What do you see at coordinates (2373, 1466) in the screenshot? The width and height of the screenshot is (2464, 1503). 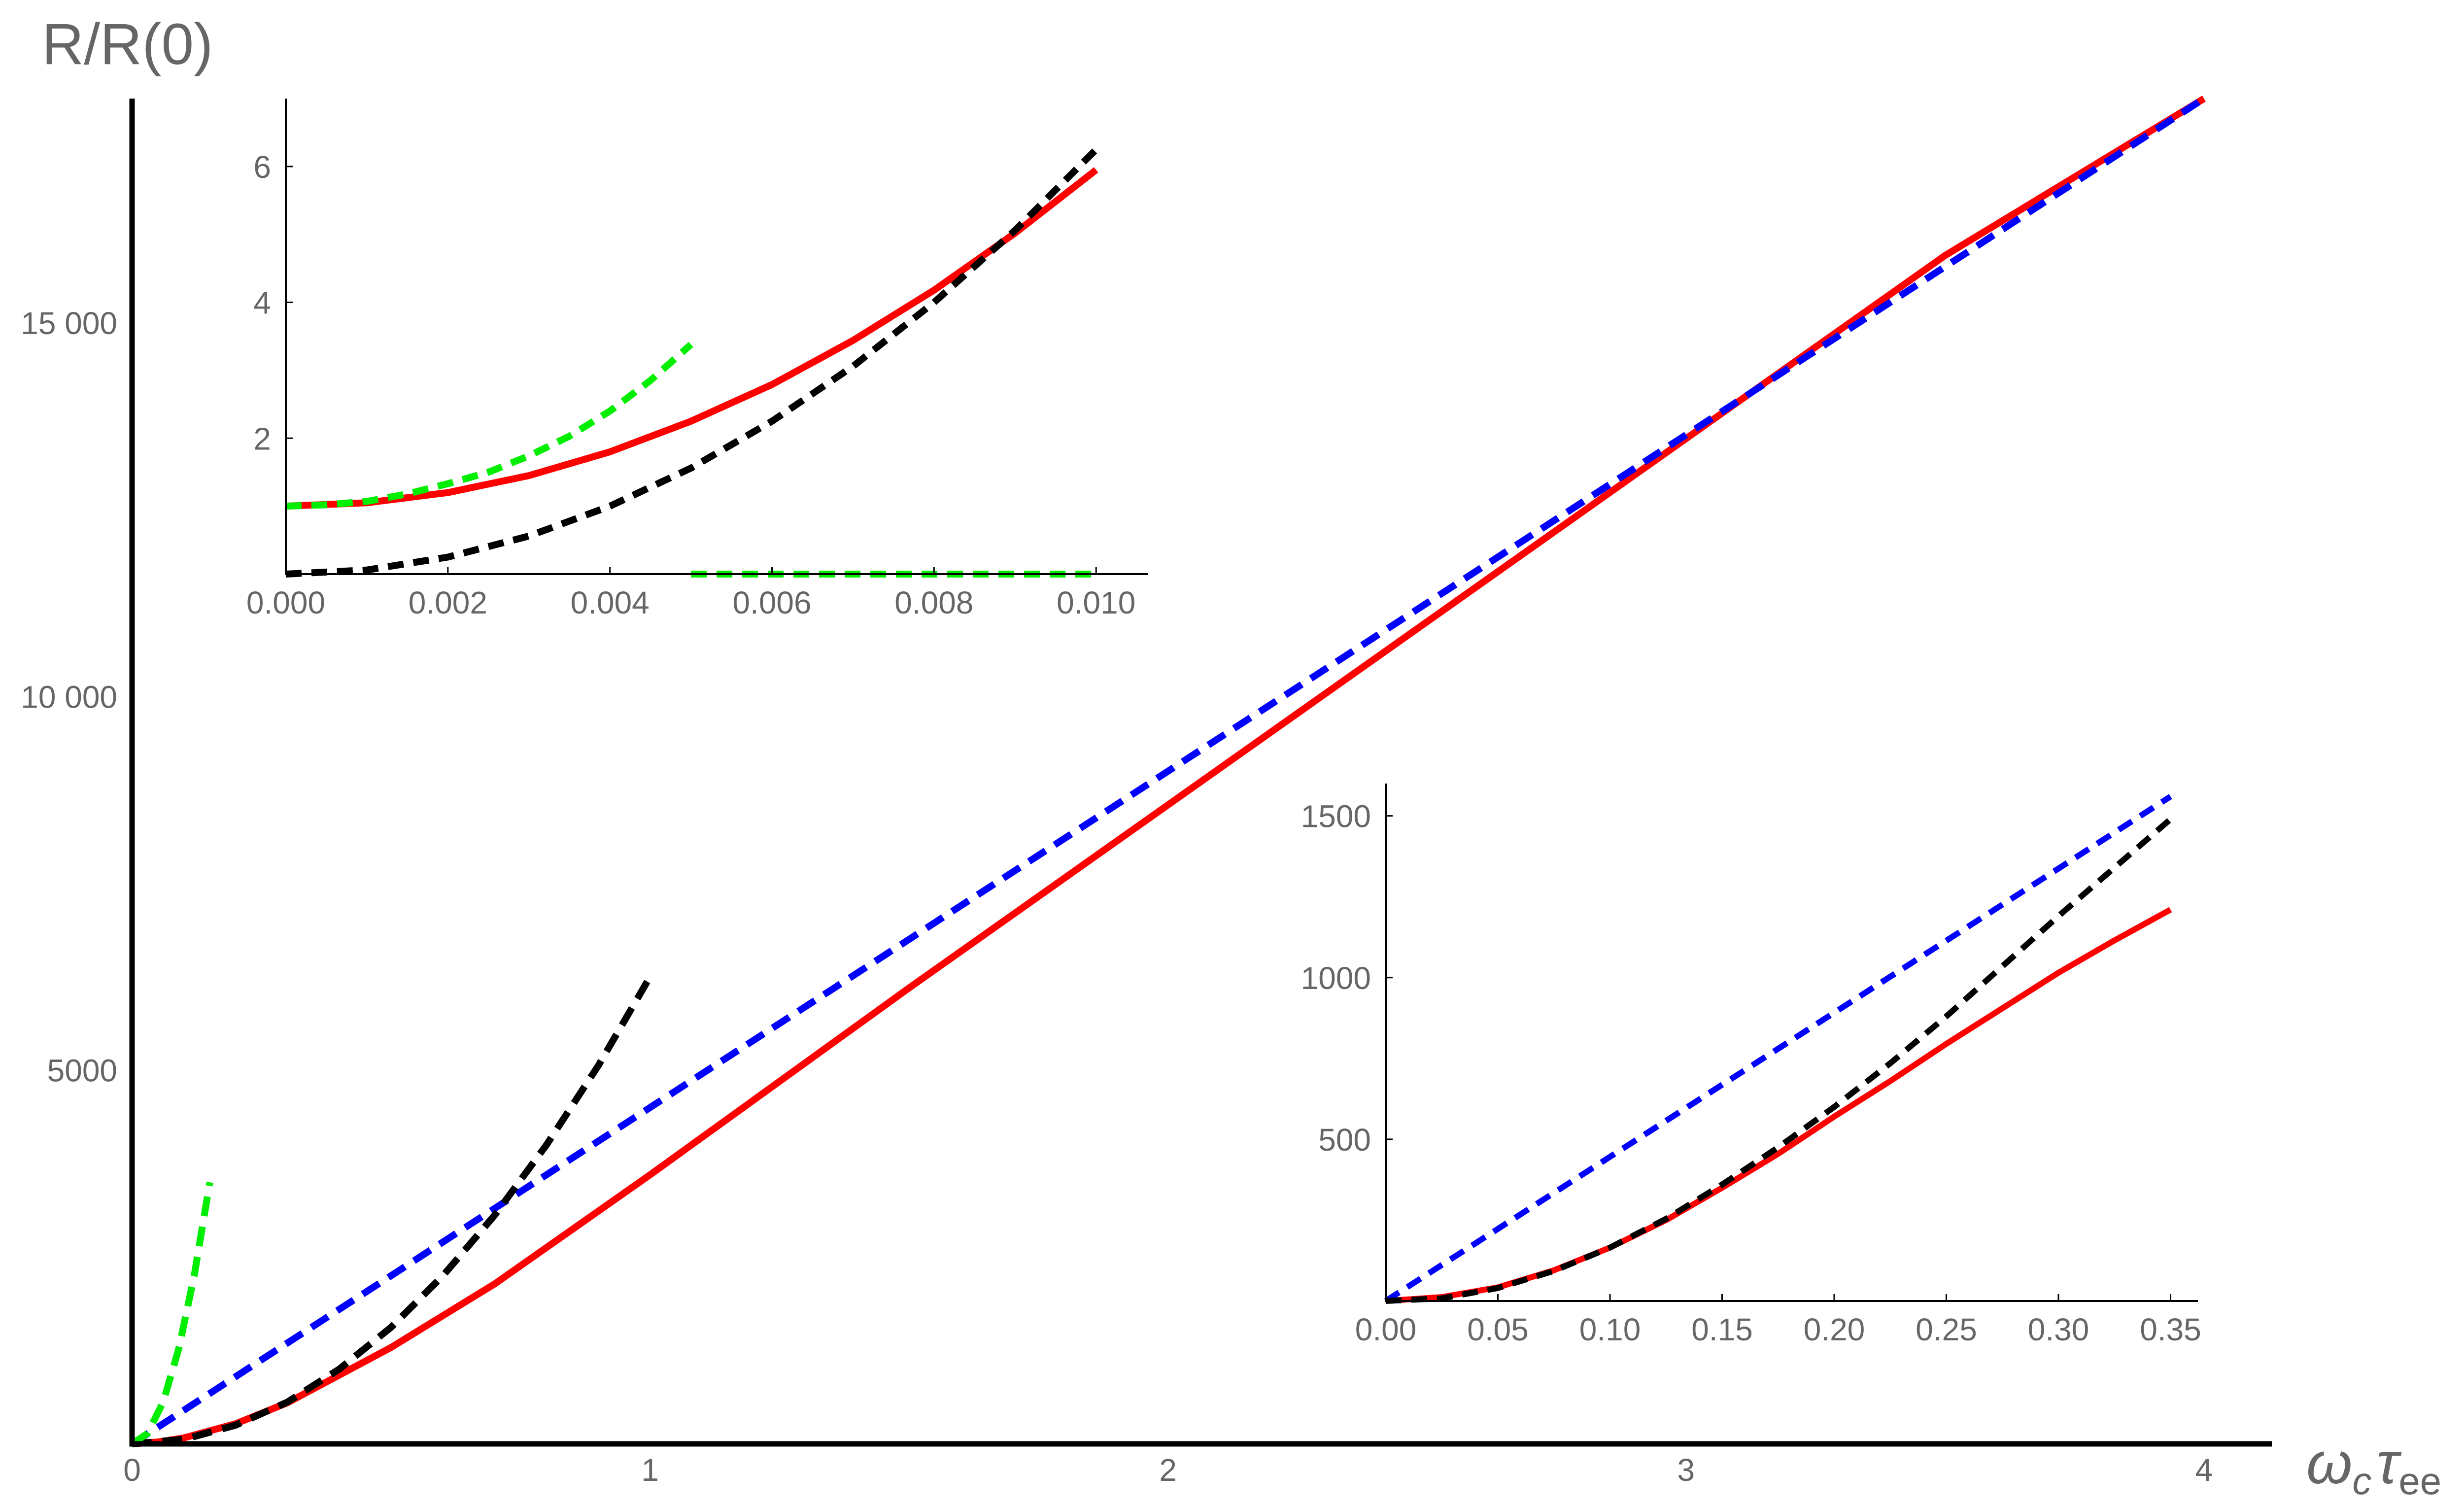 I see `x-axis-title: ωcτee` at bounding box center [2373, 1466].